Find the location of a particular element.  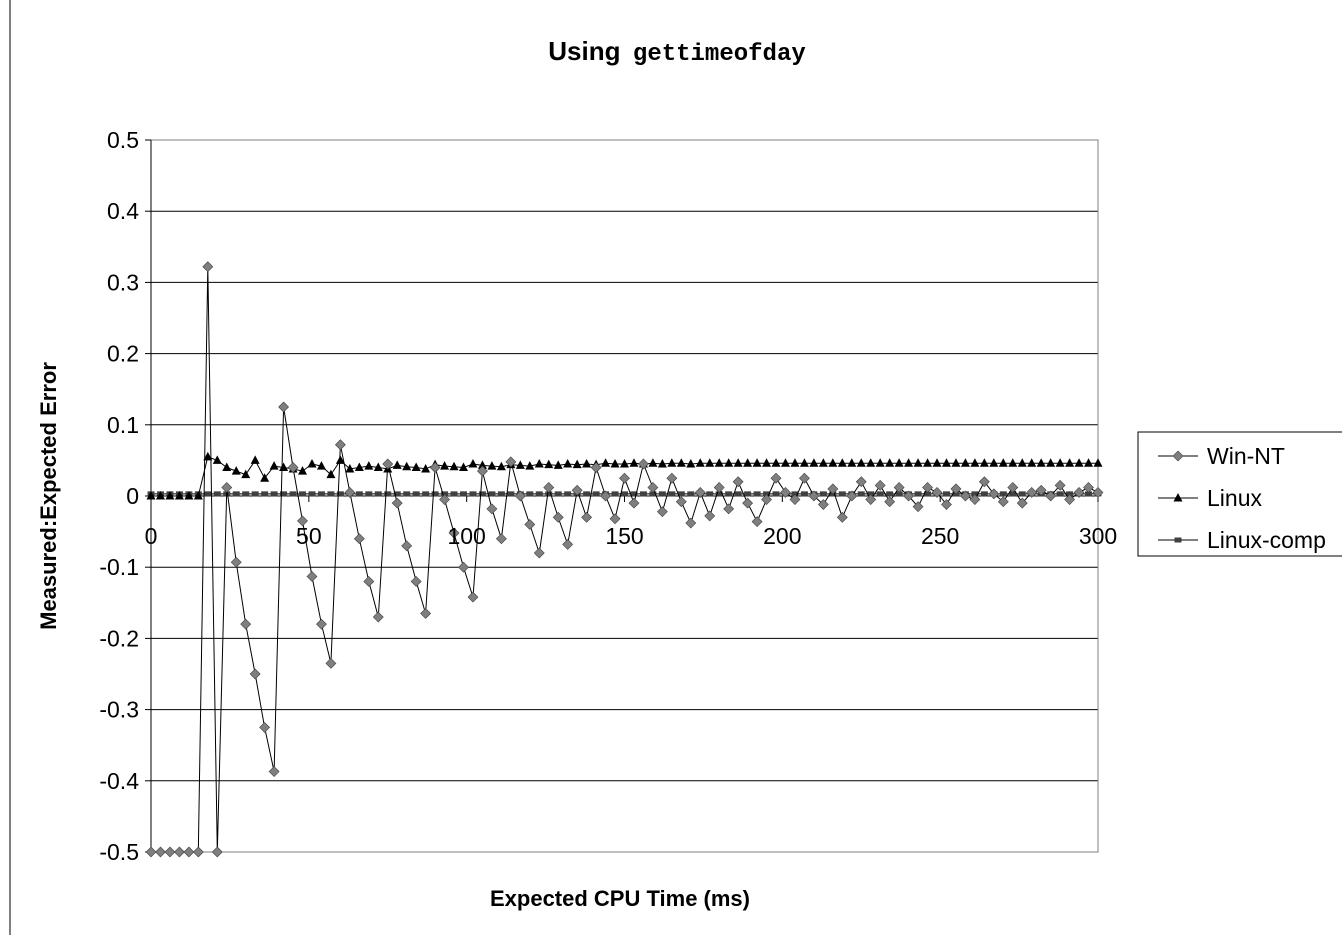

y-tick-label-10: -0.5 is located at coordinates (119, 852).